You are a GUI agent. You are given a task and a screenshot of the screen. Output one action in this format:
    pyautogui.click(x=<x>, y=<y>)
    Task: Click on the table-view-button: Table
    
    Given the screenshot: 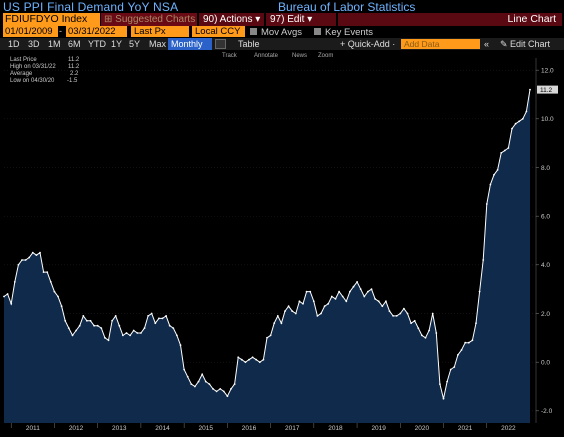 What is the action you would take?
    pyautogui.click(x=249, y=44)
    